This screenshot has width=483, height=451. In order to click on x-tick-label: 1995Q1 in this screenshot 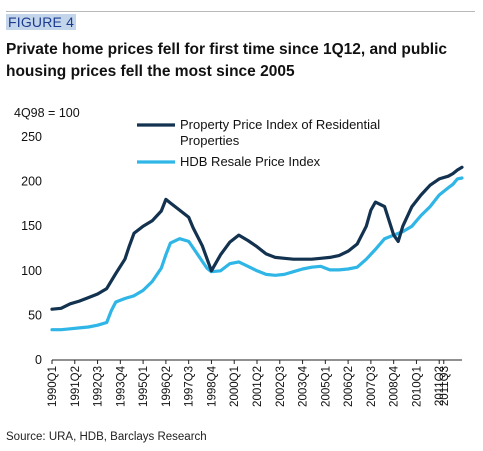, I will do `click(144, 386)`.